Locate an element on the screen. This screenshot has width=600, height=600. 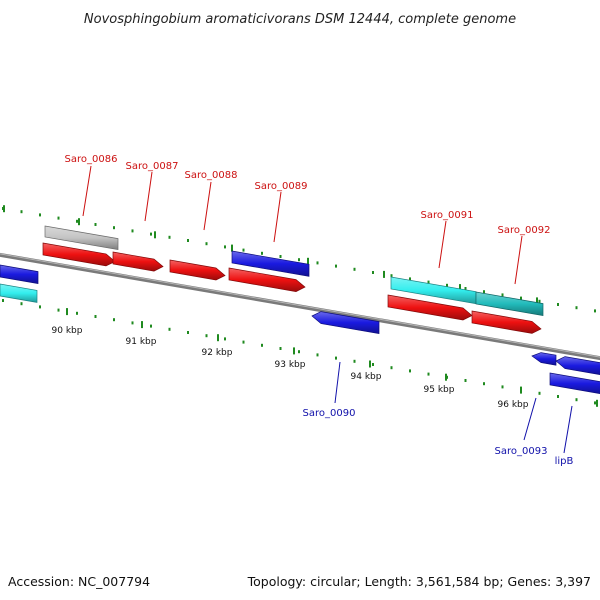
scale-label: 91 kbp is located at coordinates (141, 342).